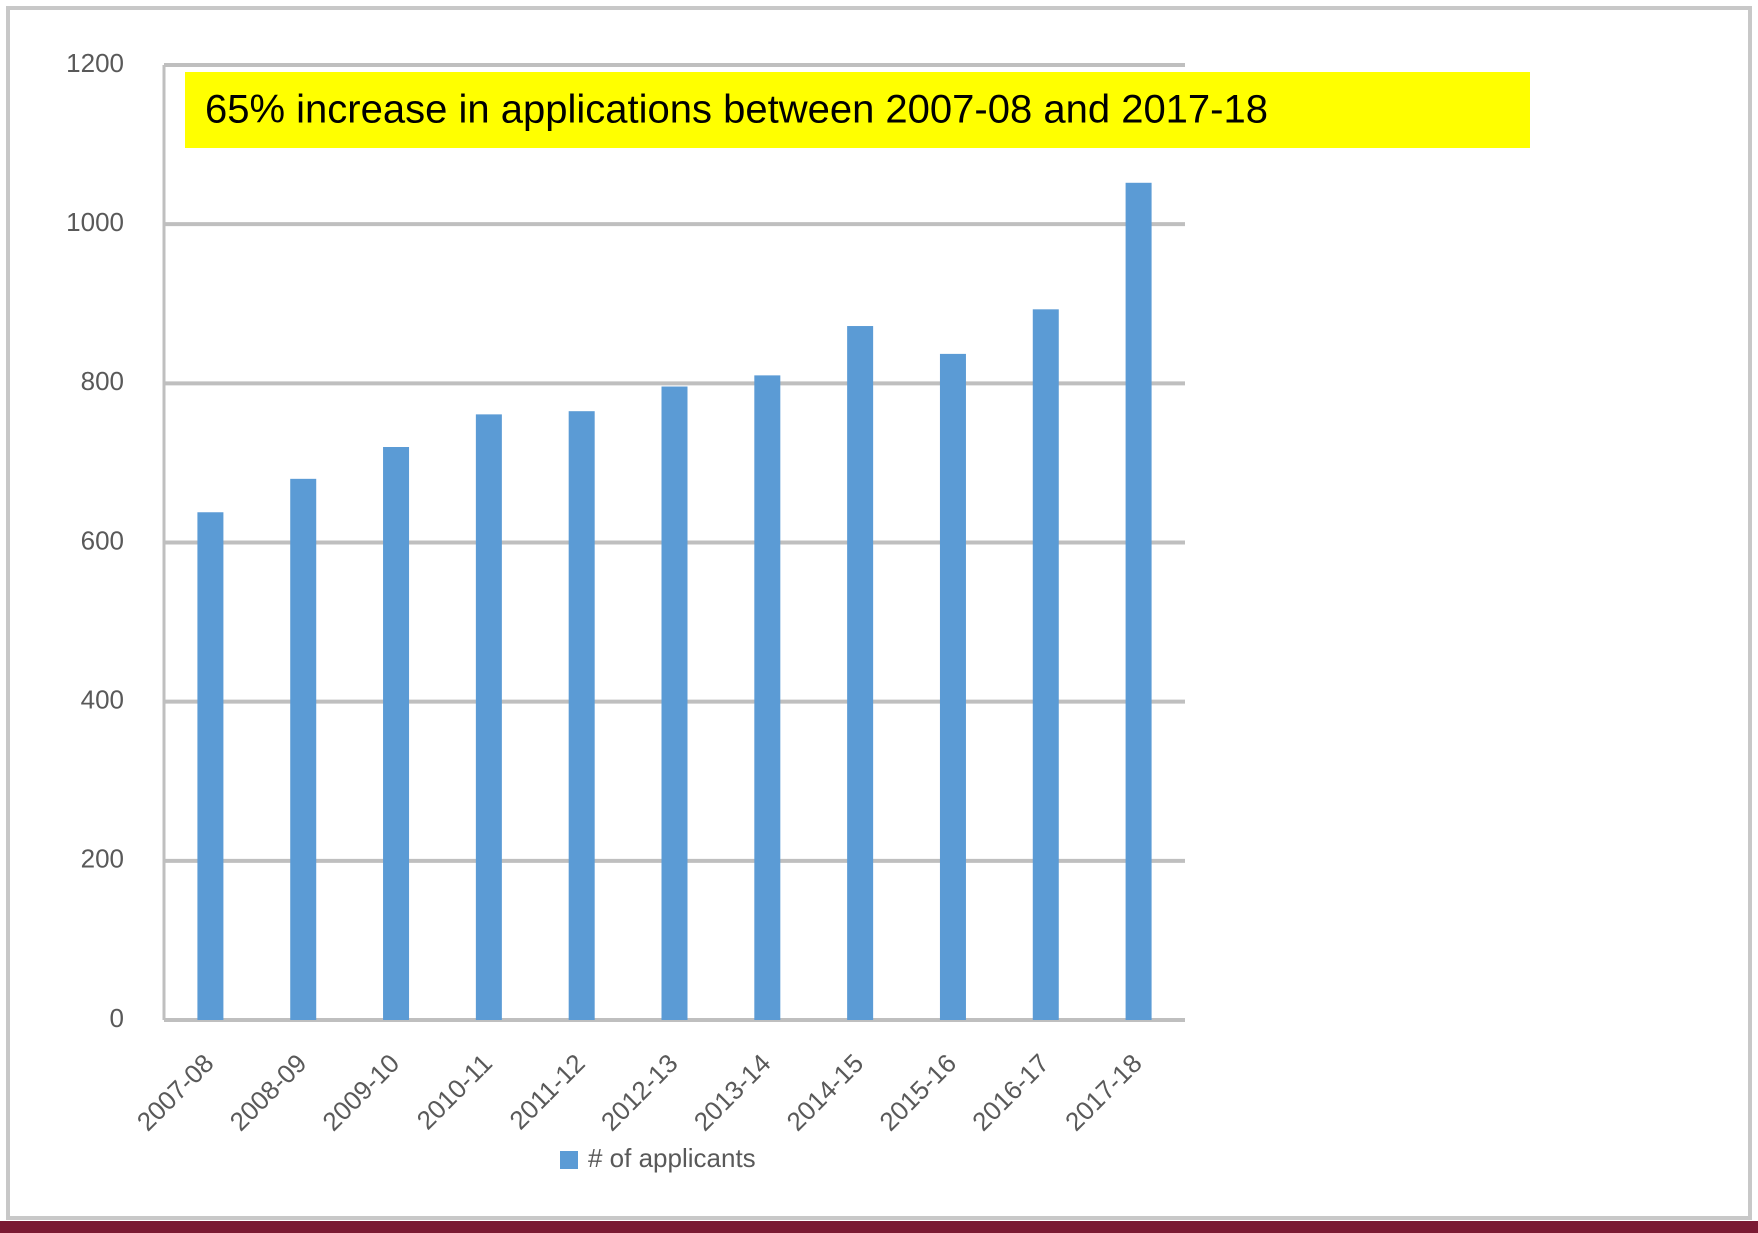 The height and width of the screenshot is (1233, 1758). What do you see at coordinates (879, 1227) in the screenshot?
I see `footer-bar` at bounding box center [879, 1227].